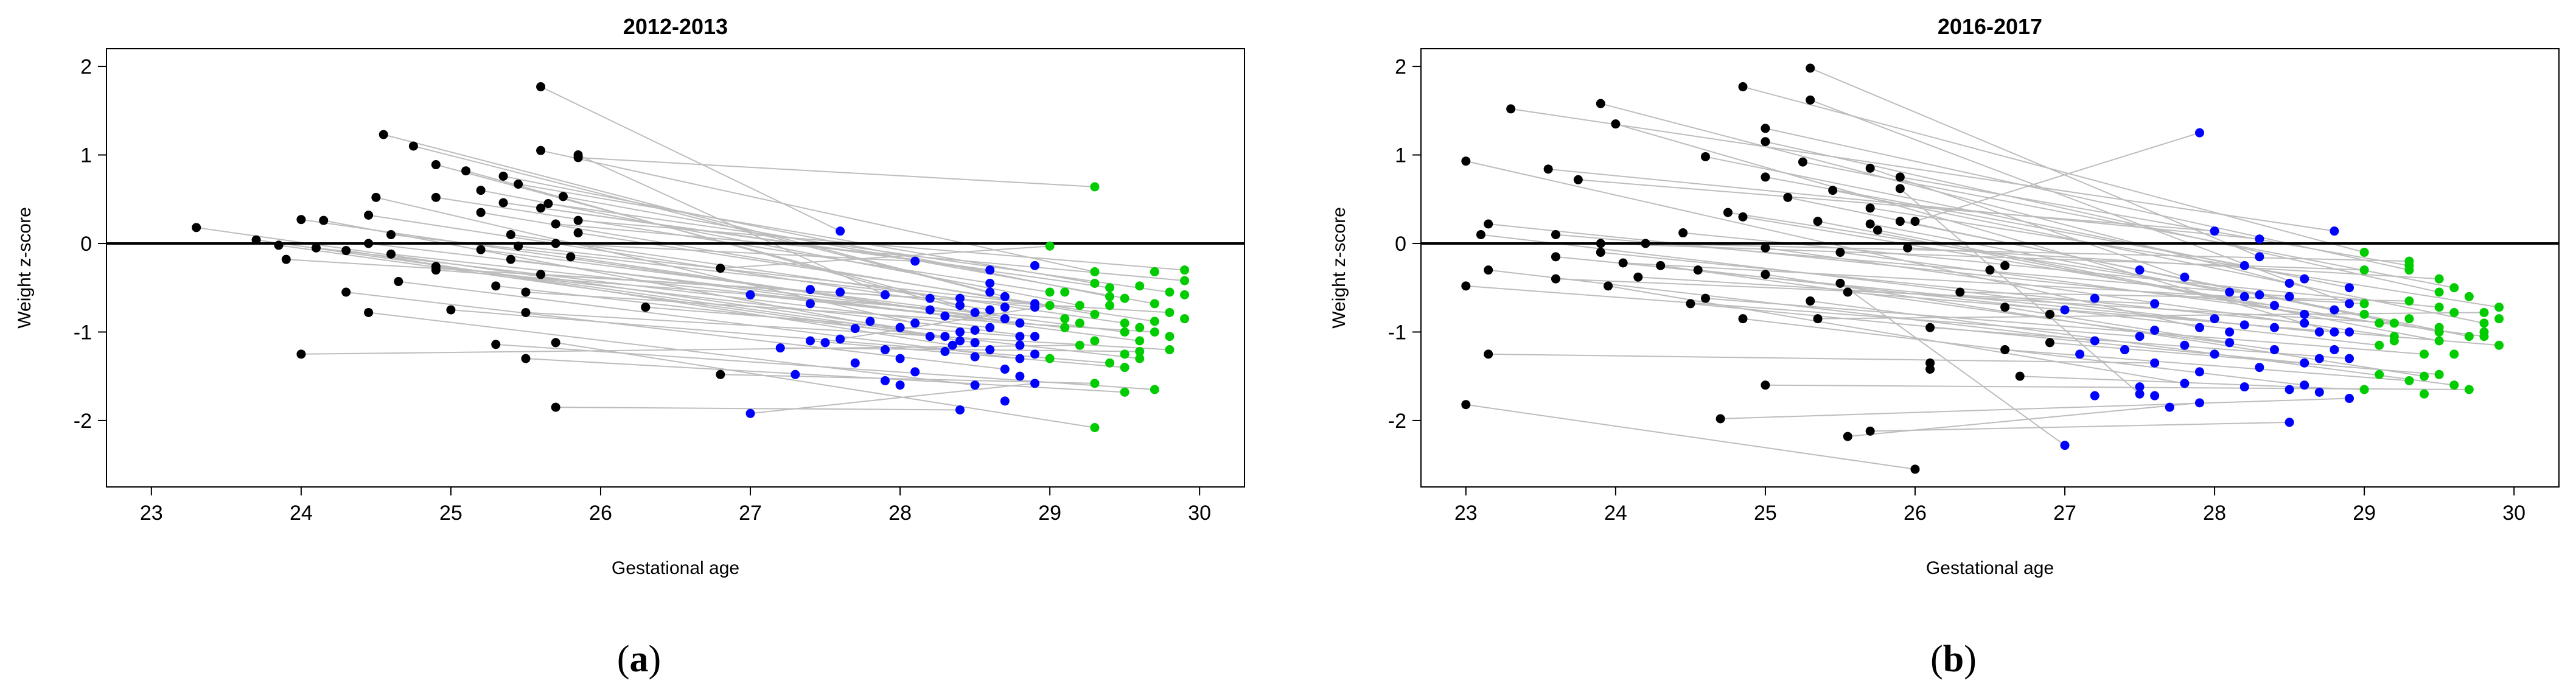 Image resolution: width=2576 pixels, height=689 pixels. I want to click on x-tick-label: 29, so click(2364, 513).